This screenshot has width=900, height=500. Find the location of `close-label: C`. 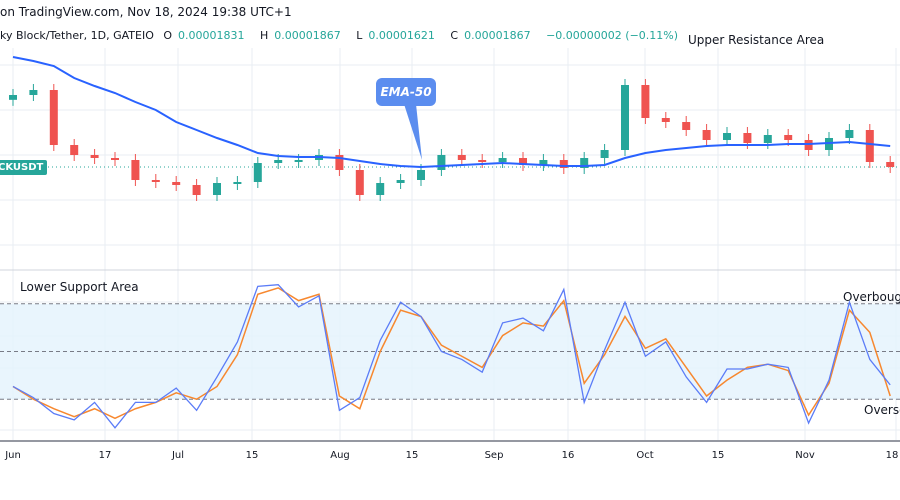

close-label: C is located at coordinates (454, 35).